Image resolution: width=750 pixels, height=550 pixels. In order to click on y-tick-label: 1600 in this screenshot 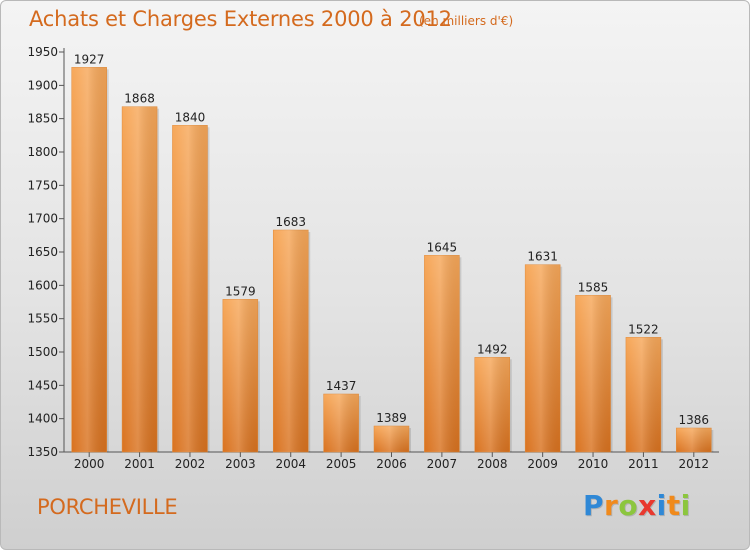, I will do `click(42, 285)`.